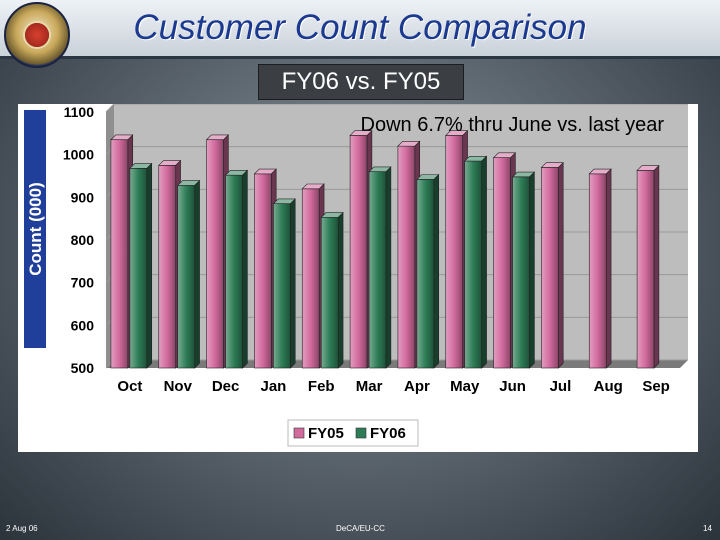 The width and height of the screenshot is (720, 540). Describe the element at coordinates (263, 271) in the screenshot. I see `bar-fy05-jan` at that location.